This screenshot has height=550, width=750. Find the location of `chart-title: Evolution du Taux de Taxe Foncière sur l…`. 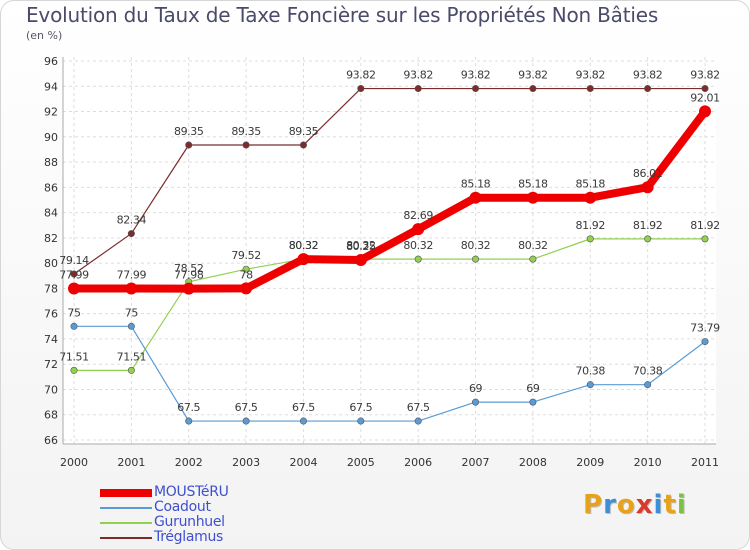

chart-title: Evolution du Taux de Taxe Foncière sur l… is located at coordinates (342, 15).